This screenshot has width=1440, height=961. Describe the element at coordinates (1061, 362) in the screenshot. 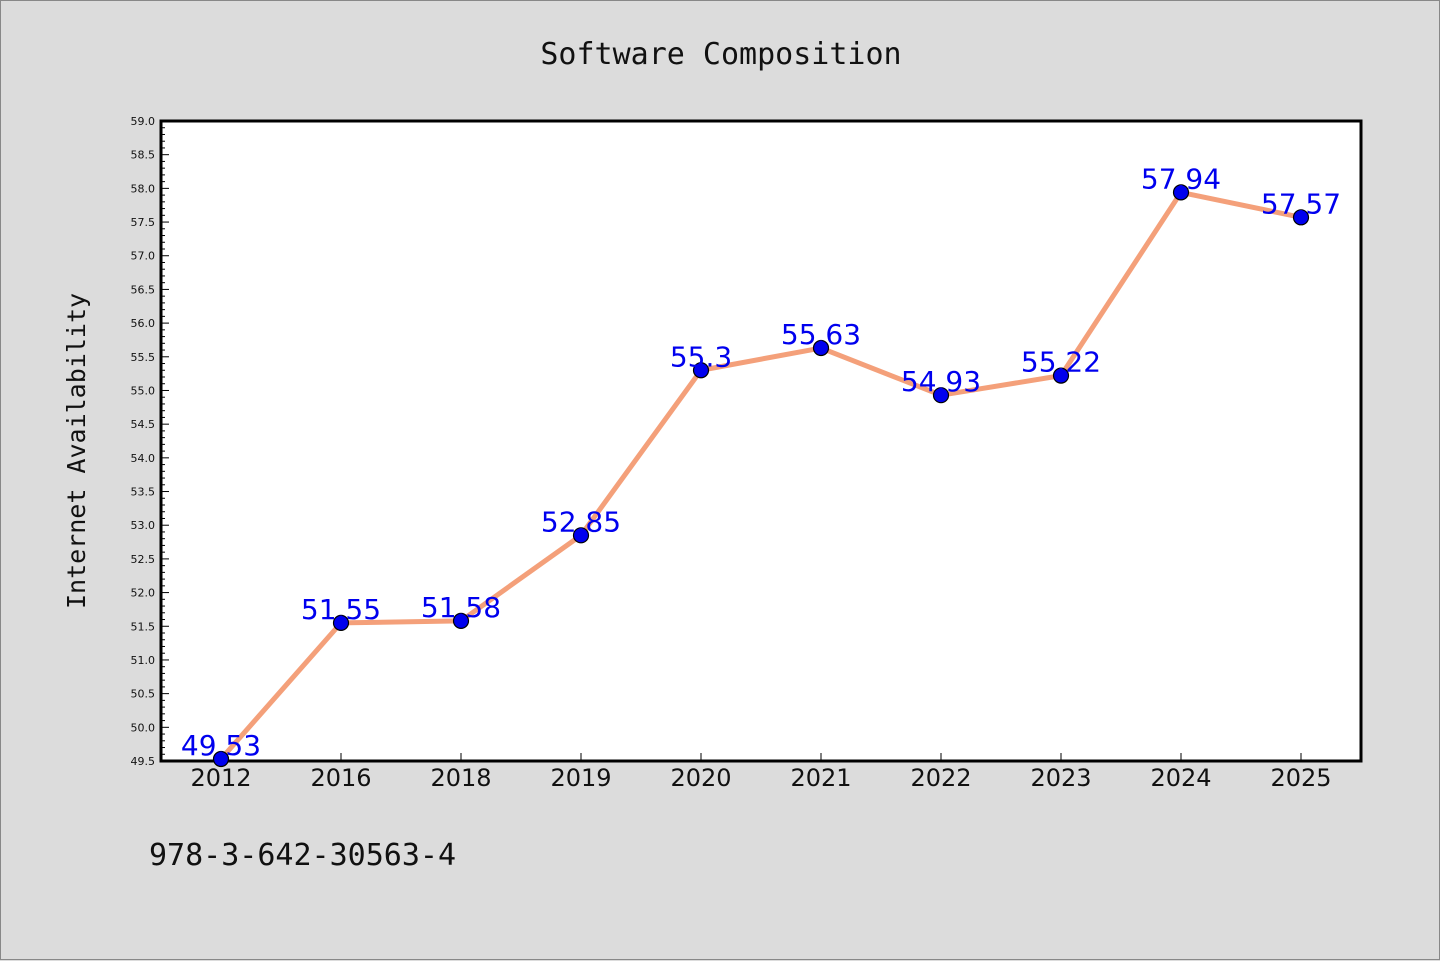

I see `data-label: 55.22` at that location.